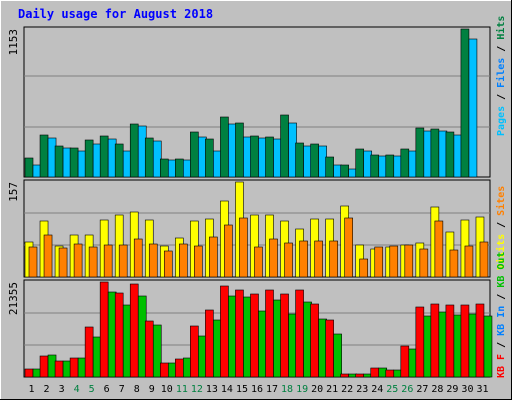 This screenshot has width=512, height=405. I want to click on legend-kbytes: KB F / KB In / KB Out, so click(501, 315).